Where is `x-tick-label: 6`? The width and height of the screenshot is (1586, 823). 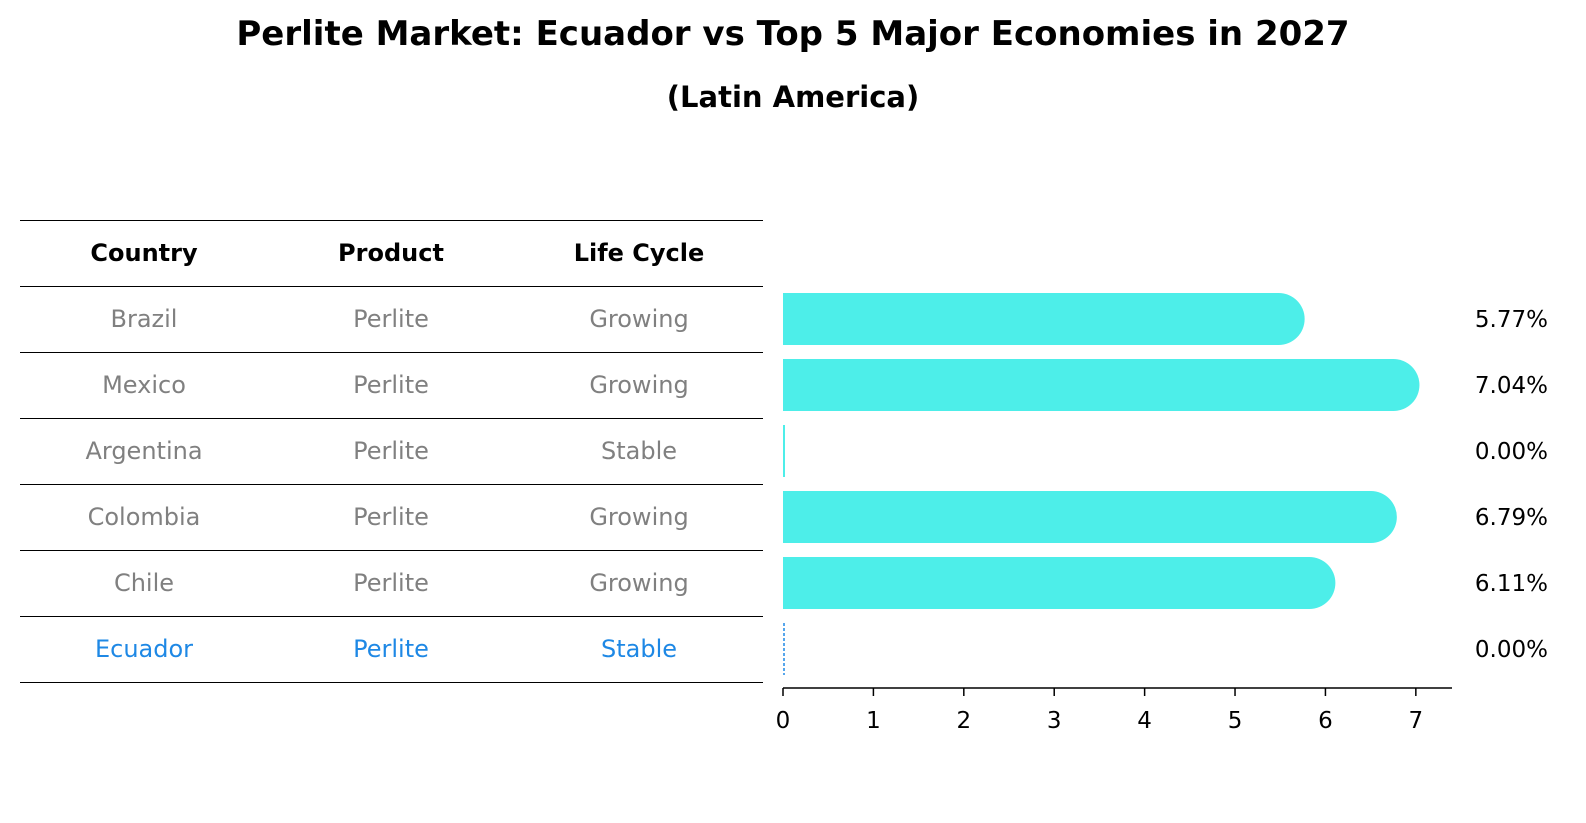
x-tick-label: 6 is located at coordinates (1325, 721).